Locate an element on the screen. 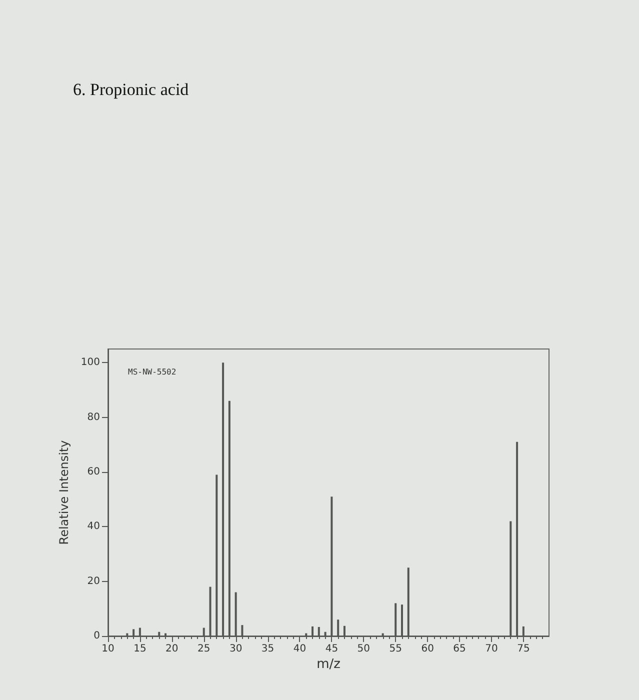 This screenshot has height=700, width=639. x-tick-label: 45 is located at coordinates (331, 649).